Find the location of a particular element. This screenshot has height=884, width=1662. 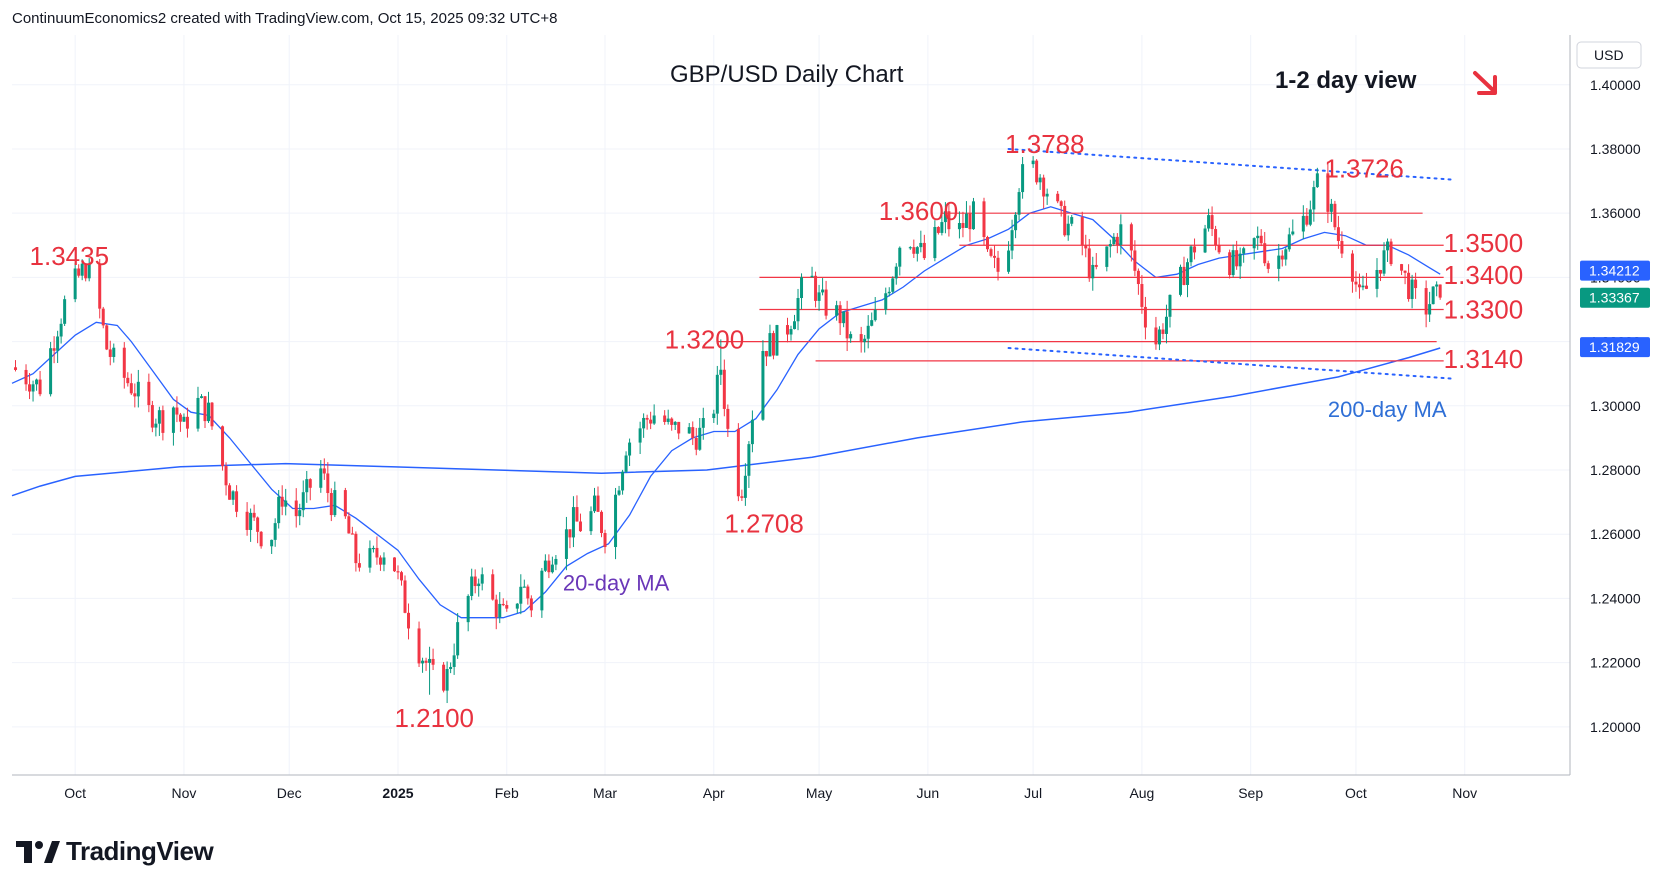

annotation-200-day-ma: 200-day MA is located at coordinates (1387, 409).